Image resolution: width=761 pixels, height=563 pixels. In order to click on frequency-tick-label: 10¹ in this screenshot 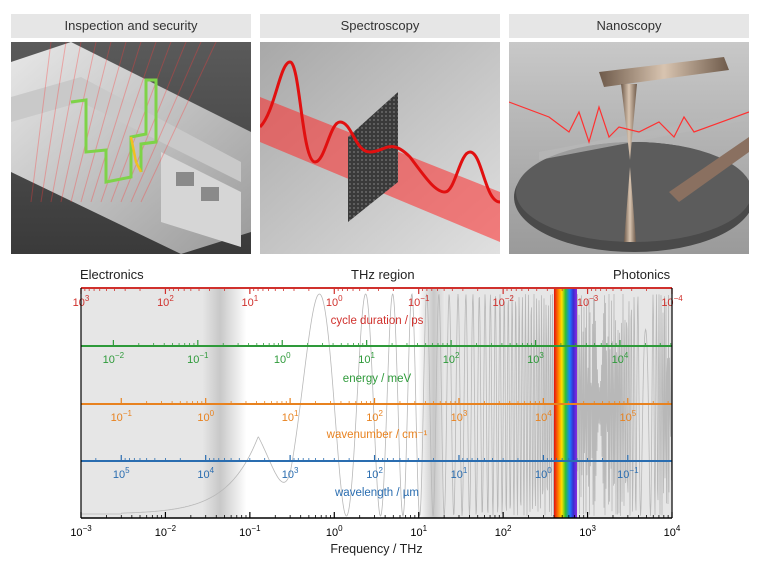, I will do `click(418, 531)`.